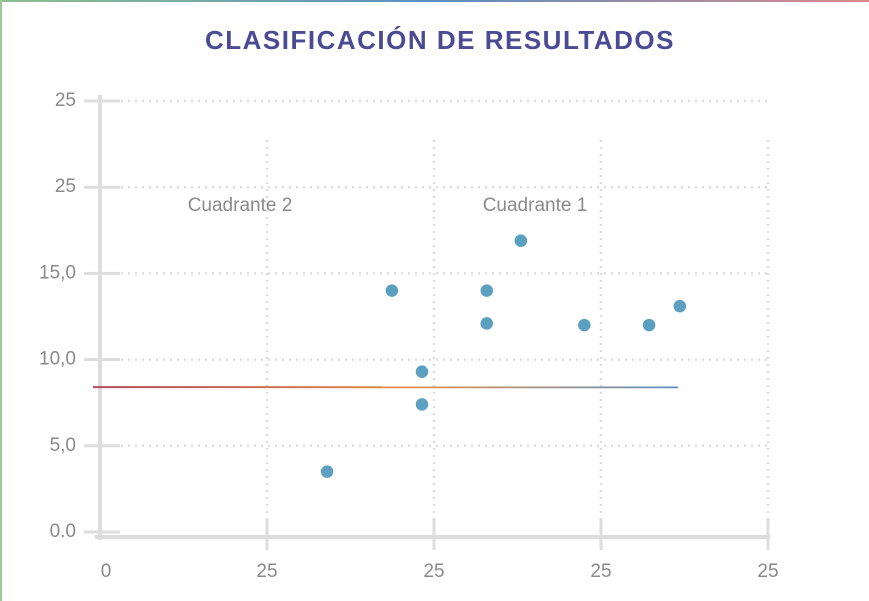  I want to click on y-tick-label: 10,0, so click(57, 359).